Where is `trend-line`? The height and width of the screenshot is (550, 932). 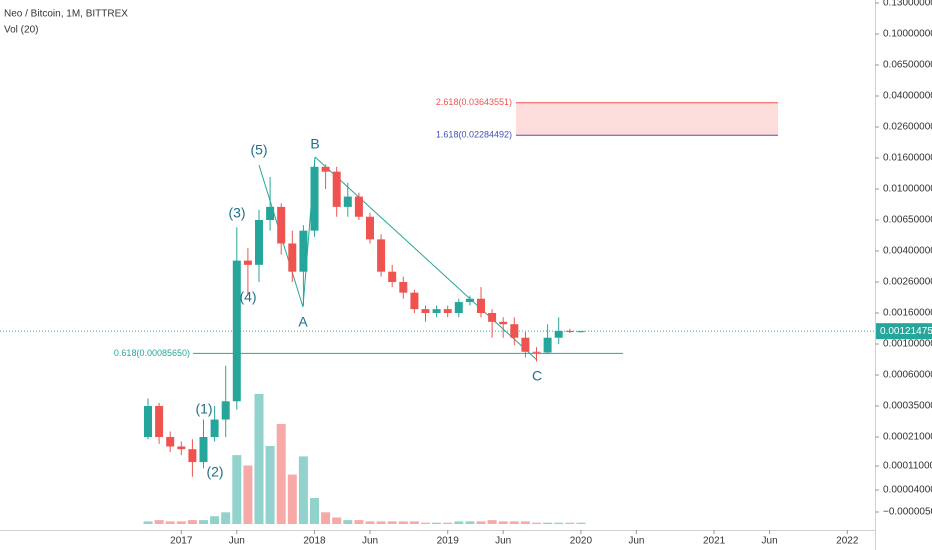
trend-line is located at coordinates (426, 258).